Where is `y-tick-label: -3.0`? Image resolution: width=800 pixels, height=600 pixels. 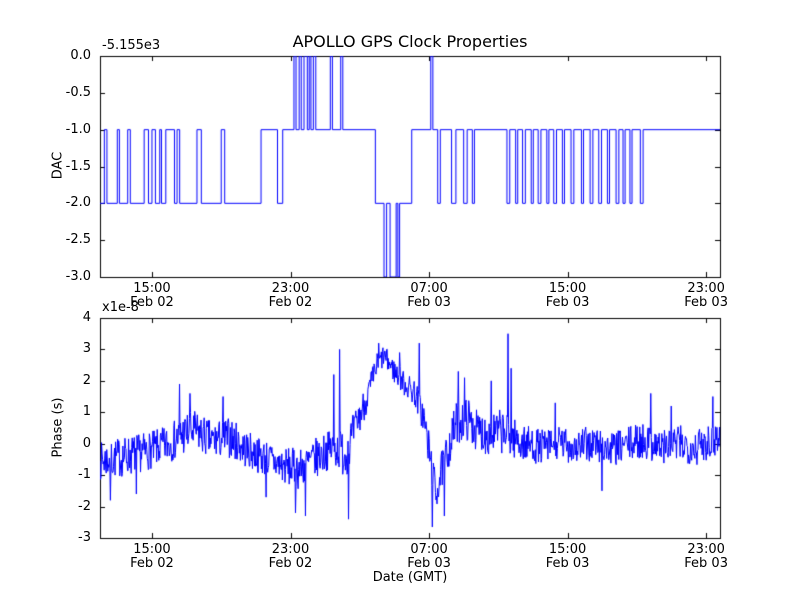 y-tick-label: -3.0 is located at coordinates (78, 276).